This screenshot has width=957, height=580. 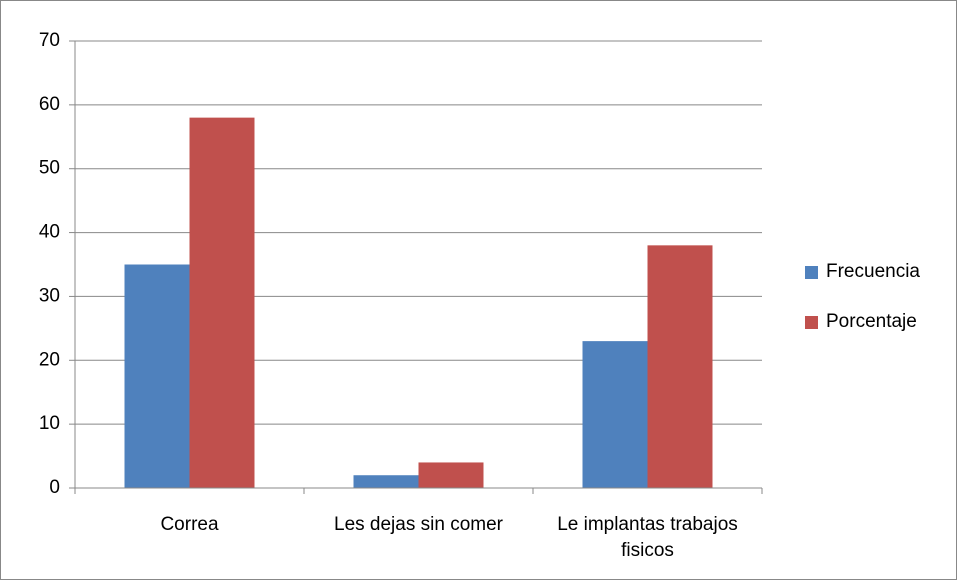 I want to click on x-tick-label: Les dejas sin comer, so click(x=418, y=524).